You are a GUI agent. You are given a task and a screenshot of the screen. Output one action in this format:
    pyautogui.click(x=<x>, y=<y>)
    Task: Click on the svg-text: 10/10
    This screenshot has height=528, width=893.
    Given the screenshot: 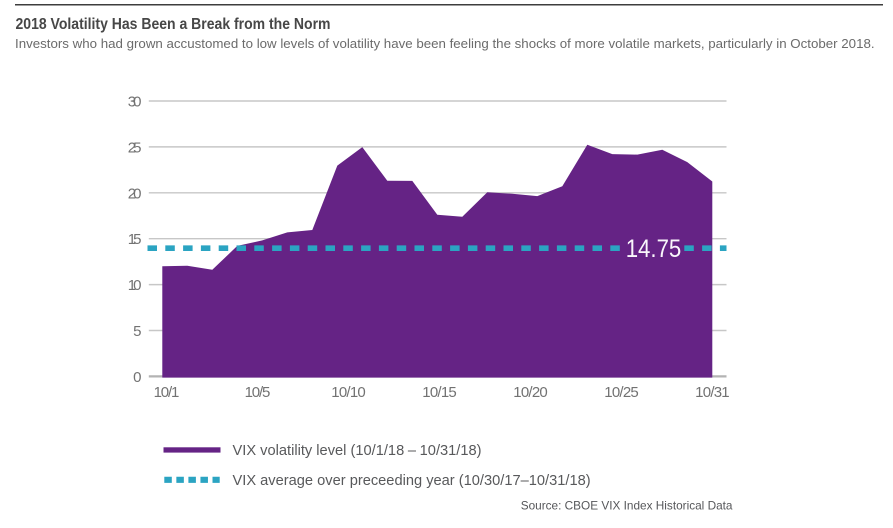 What is the action you would take?
    pyautogui.click(x=348, y=392)
    